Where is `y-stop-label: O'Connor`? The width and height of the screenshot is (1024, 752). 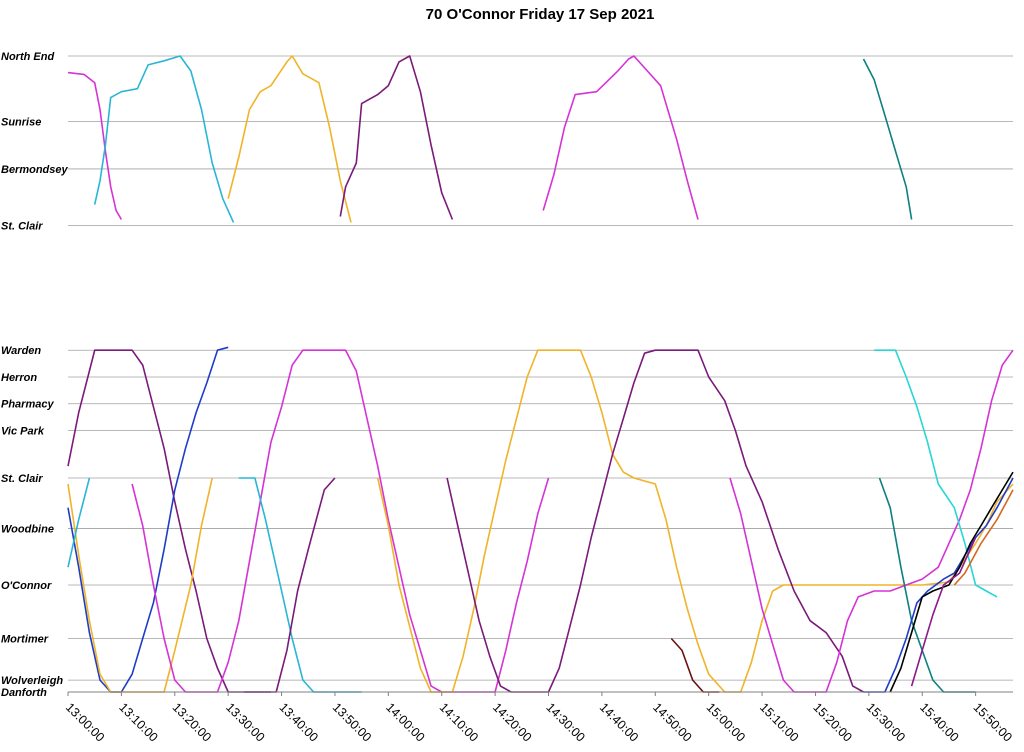
y-stop-label: O'Connor is located at coordinates (26, 586).